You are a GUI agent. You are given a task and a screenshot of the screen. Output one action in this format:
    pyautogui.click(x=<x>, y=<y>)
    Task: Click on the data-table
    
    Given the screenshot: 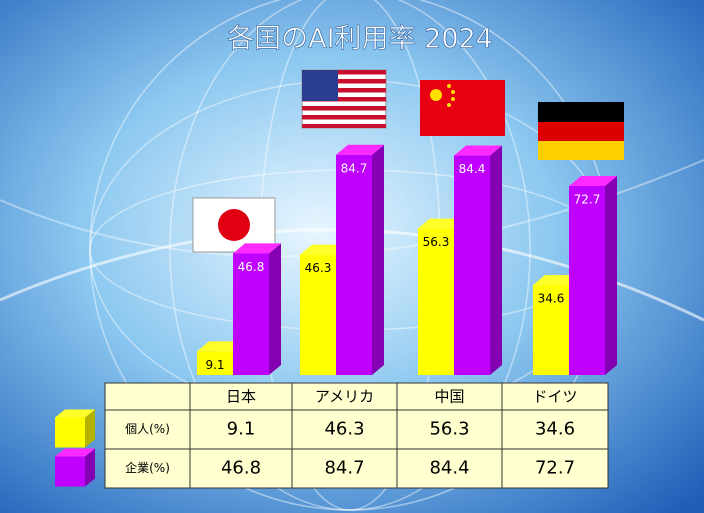 What is the action you would take?
    pyautogui.click(x=356, y=435)
    